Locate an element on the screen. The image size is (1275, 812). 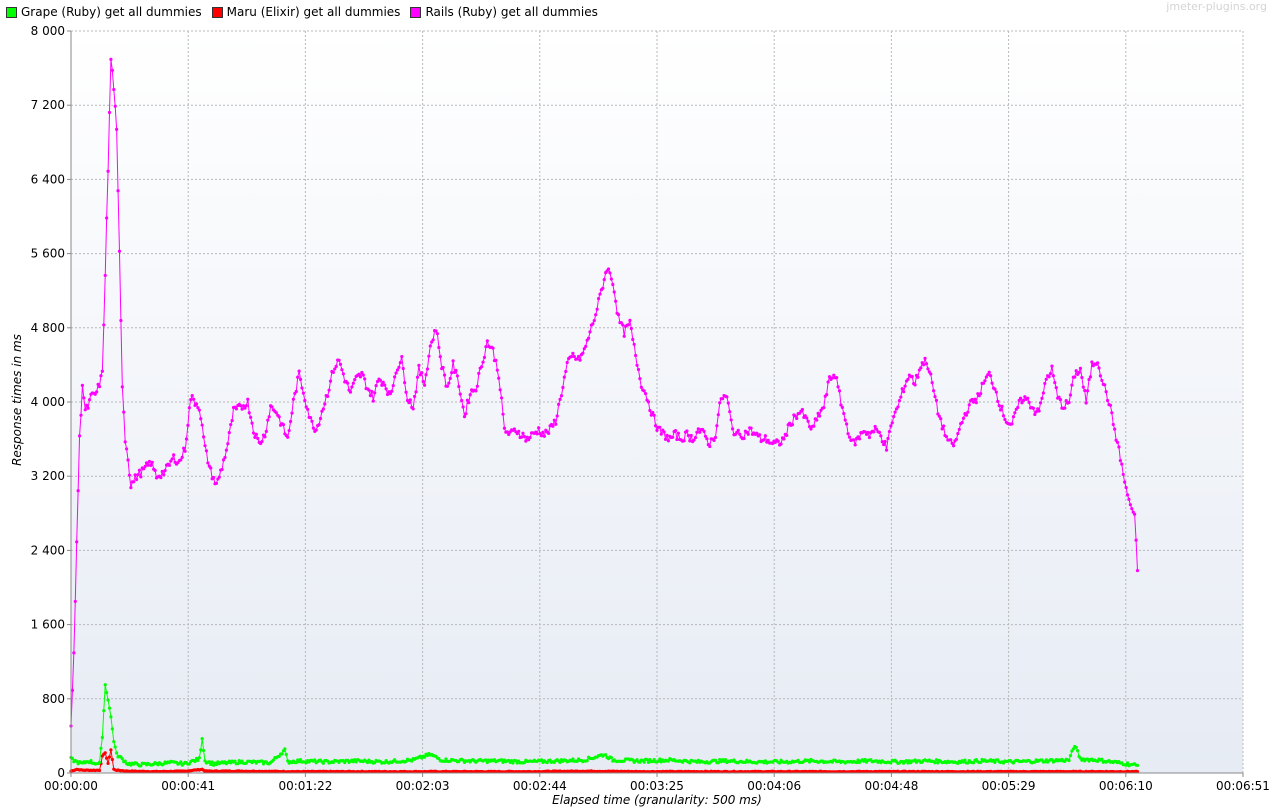
y-tick-label: 0 is located at coordinates (61, 773).